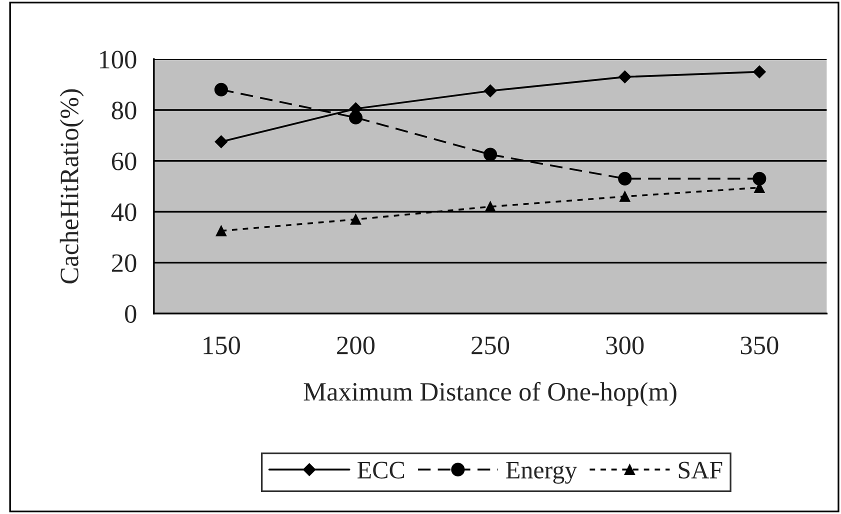  What do you see at coordinates (700, 470) in the screenshot?
I see `legend-label: SAF` at bounding box center [700, 470].